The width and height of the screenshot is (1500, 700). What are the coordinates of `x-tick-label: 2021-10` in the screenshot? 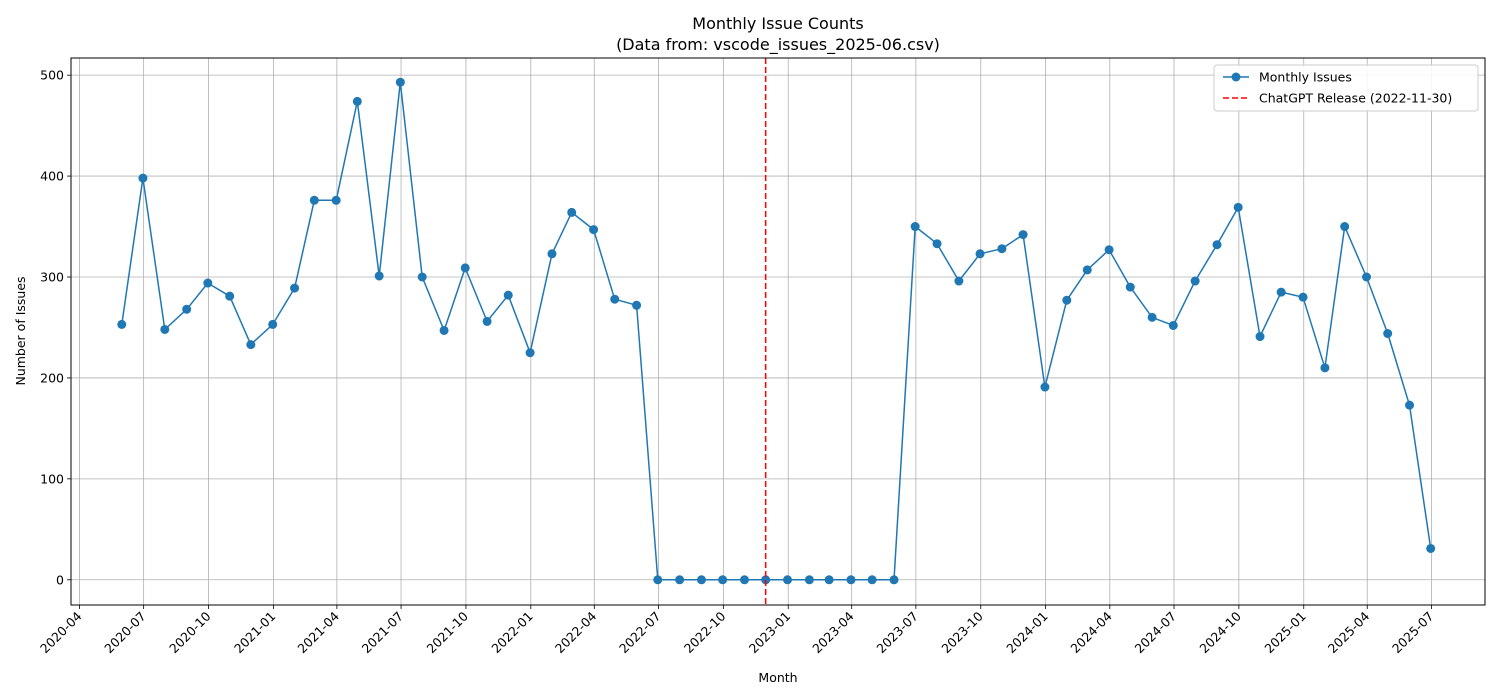 It's located at (448, 632).